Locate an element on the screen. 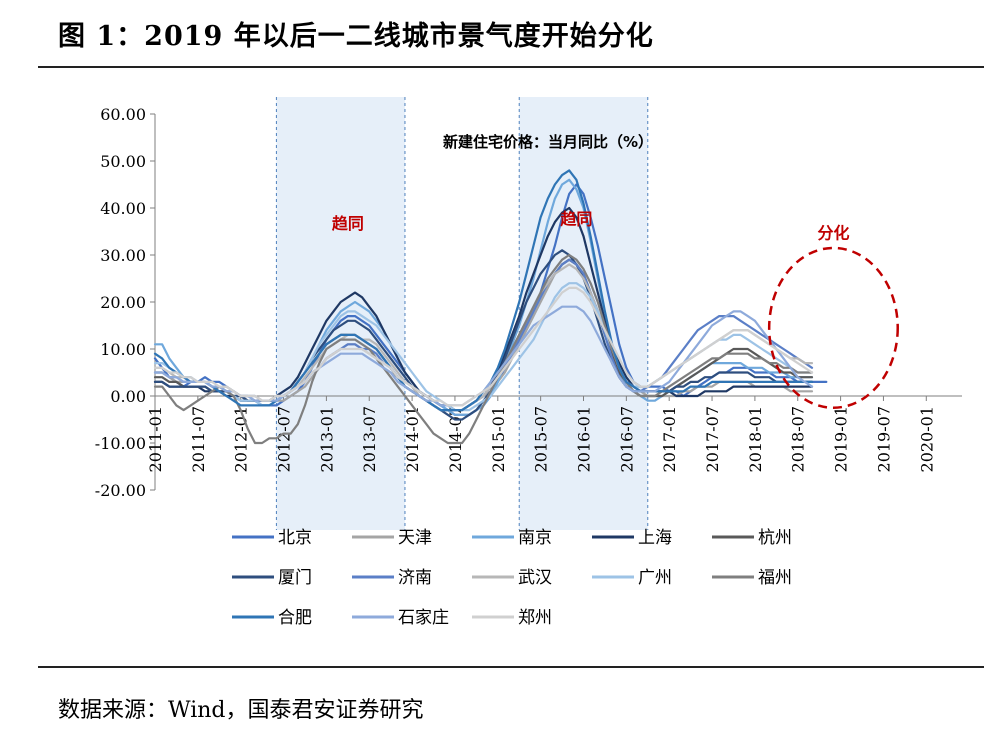 The image size is (984, 751). series-line-济南 is located at coordinates (483, 335).